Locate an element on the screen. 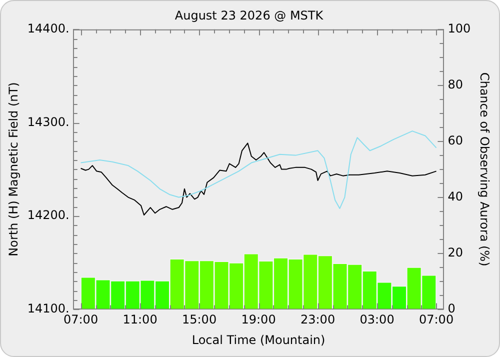 The image size is (500, 357). x-axis-title: Local Time (Mountain) is located at coordinates (259, 339).